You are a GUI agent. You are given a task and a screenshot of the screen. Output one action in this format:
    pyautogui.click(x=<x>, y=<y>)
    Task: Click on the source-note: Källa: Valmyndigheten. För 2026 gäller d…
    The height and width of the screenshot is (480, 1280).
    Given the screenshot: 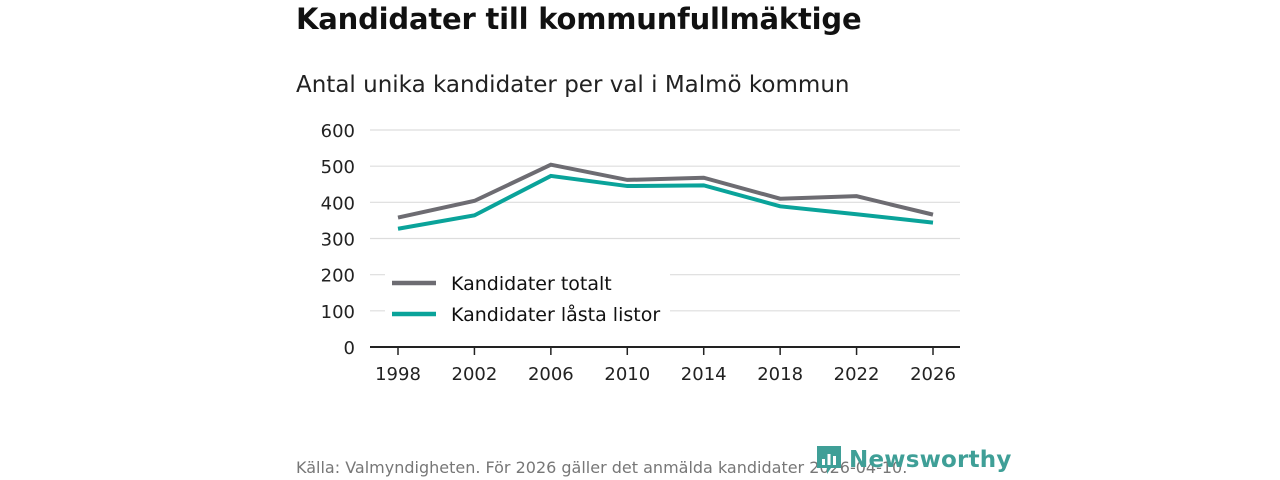 What is the action you would take?
    pyautogui.click(x=602, y=467)
    